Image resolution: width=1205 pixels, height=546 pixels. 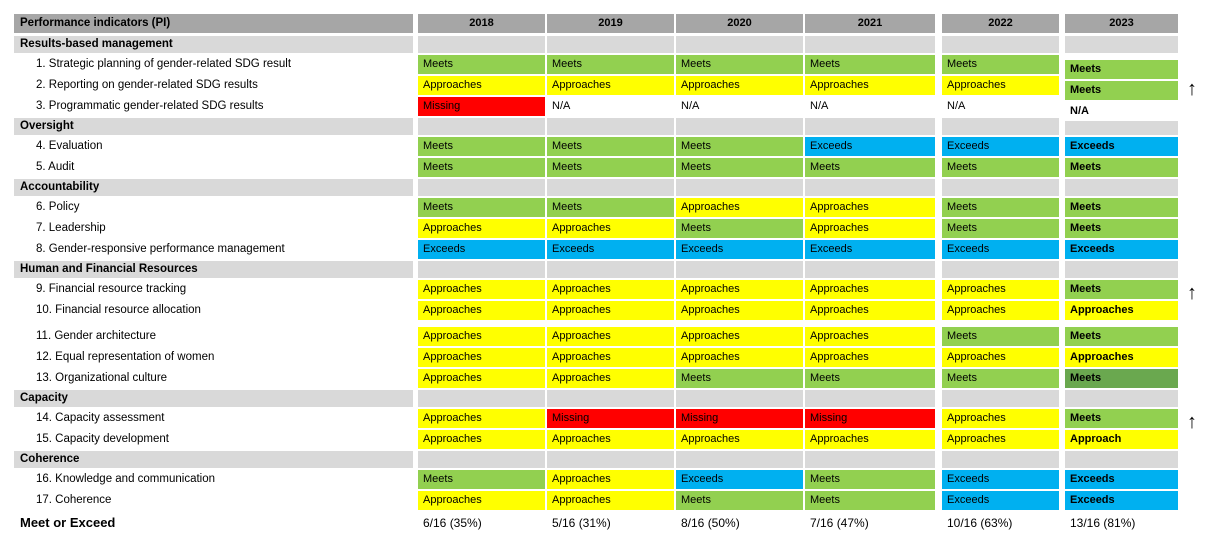 I want to click on section-label: Coherence, so click(x=213, y=459).